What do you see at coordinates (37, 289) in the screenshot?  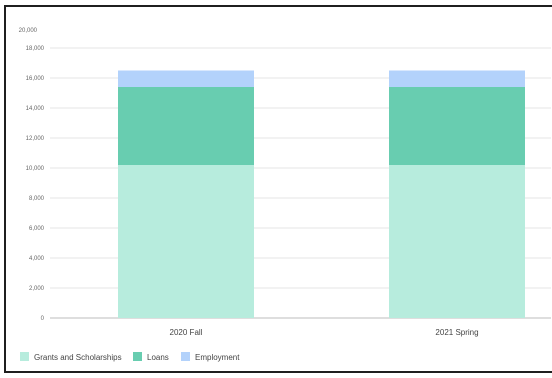 I see `y-tick-label: 2,000` at bounding box center [37, 289].